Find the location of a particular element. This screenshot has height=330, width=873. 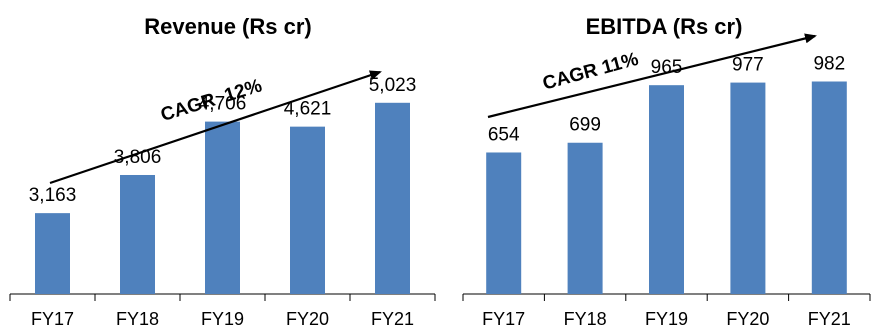

cagr-annotation: CAGR 11% is located at coordinates (590, 72).